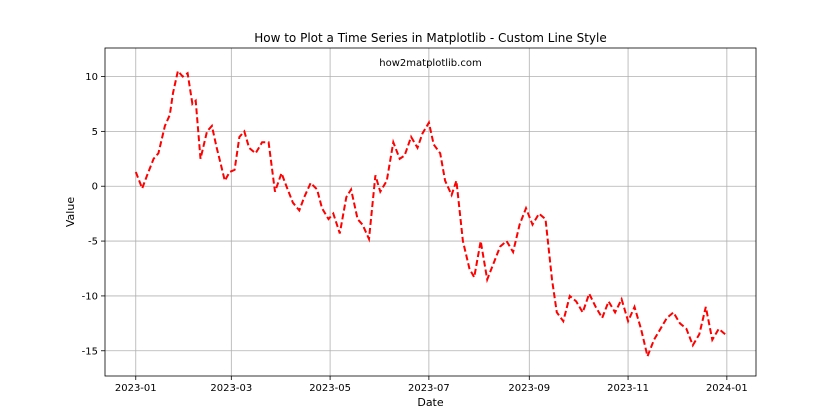 The width and height of the screenshot is (840, 420). Describe the element at coordinates (95, 132) in the screenshot. I see `y-tick-label: 5` at that location.